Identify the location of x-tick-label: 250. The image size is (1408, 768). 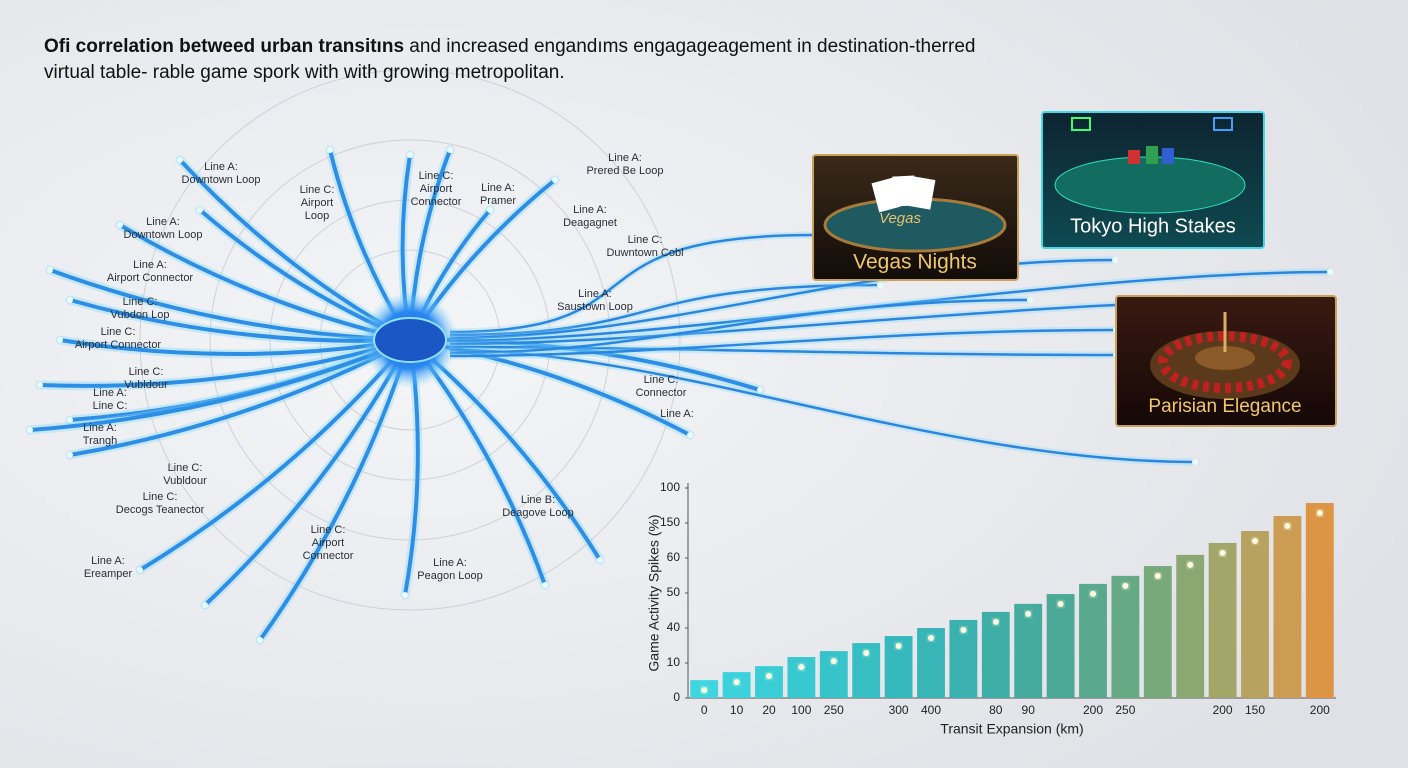
(834, 710).